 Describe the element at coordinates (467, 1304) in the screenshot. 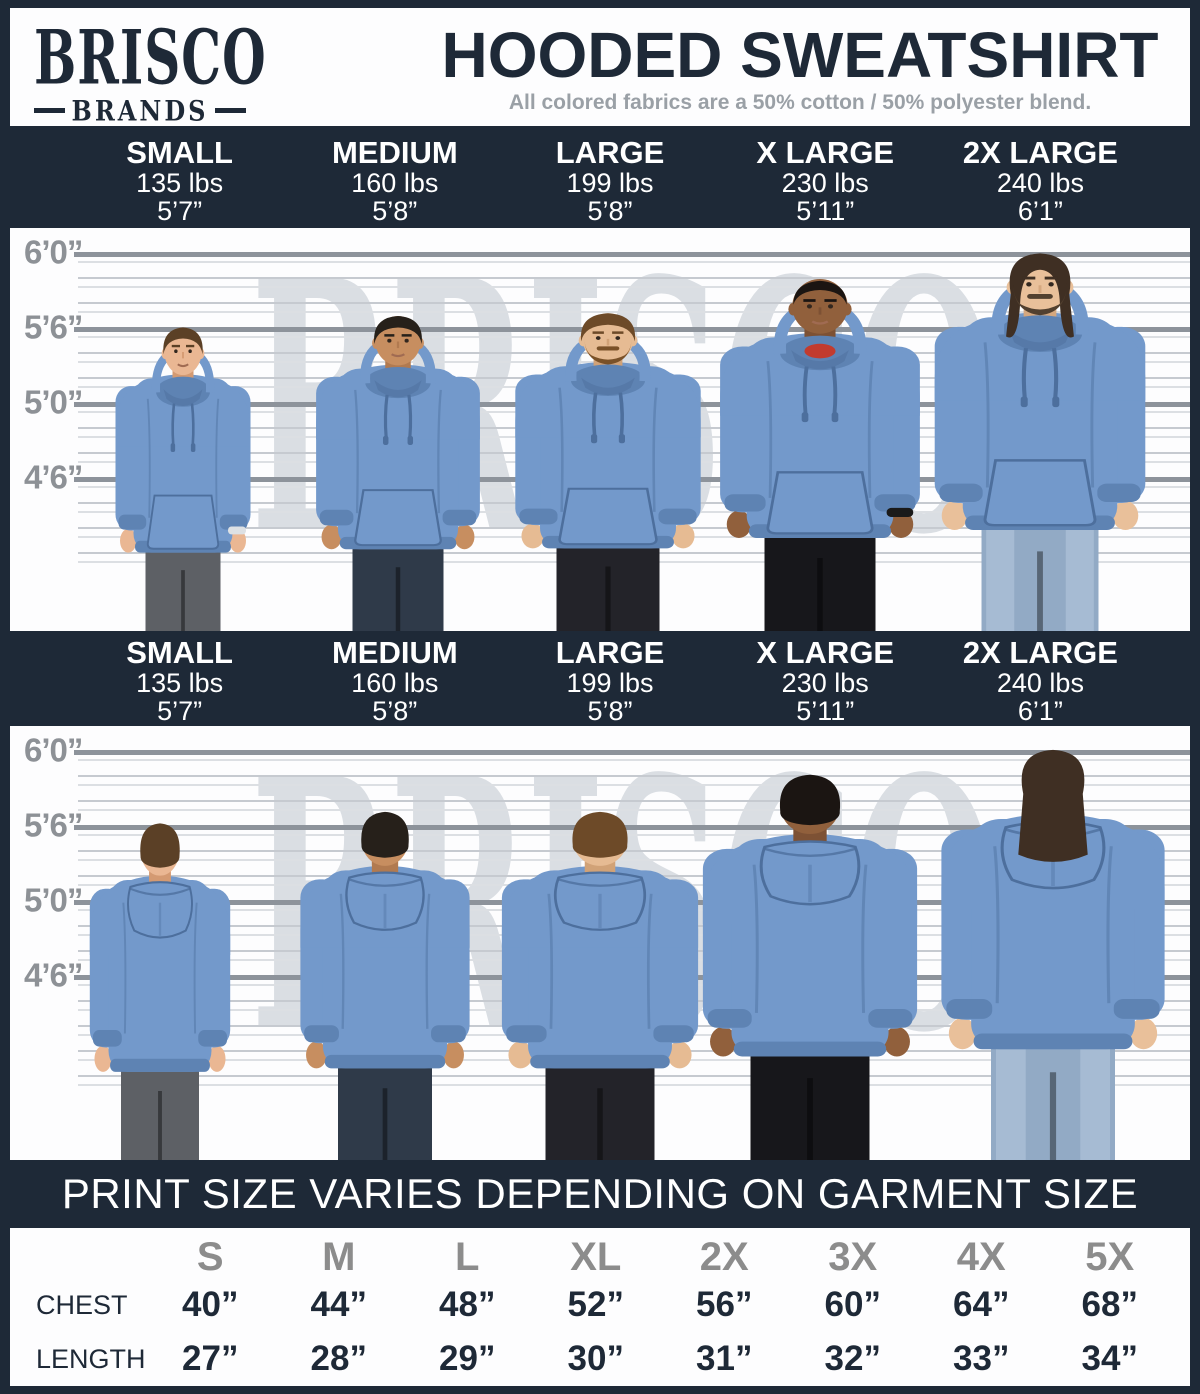

I see `table-value-cell: 48”` at that location.